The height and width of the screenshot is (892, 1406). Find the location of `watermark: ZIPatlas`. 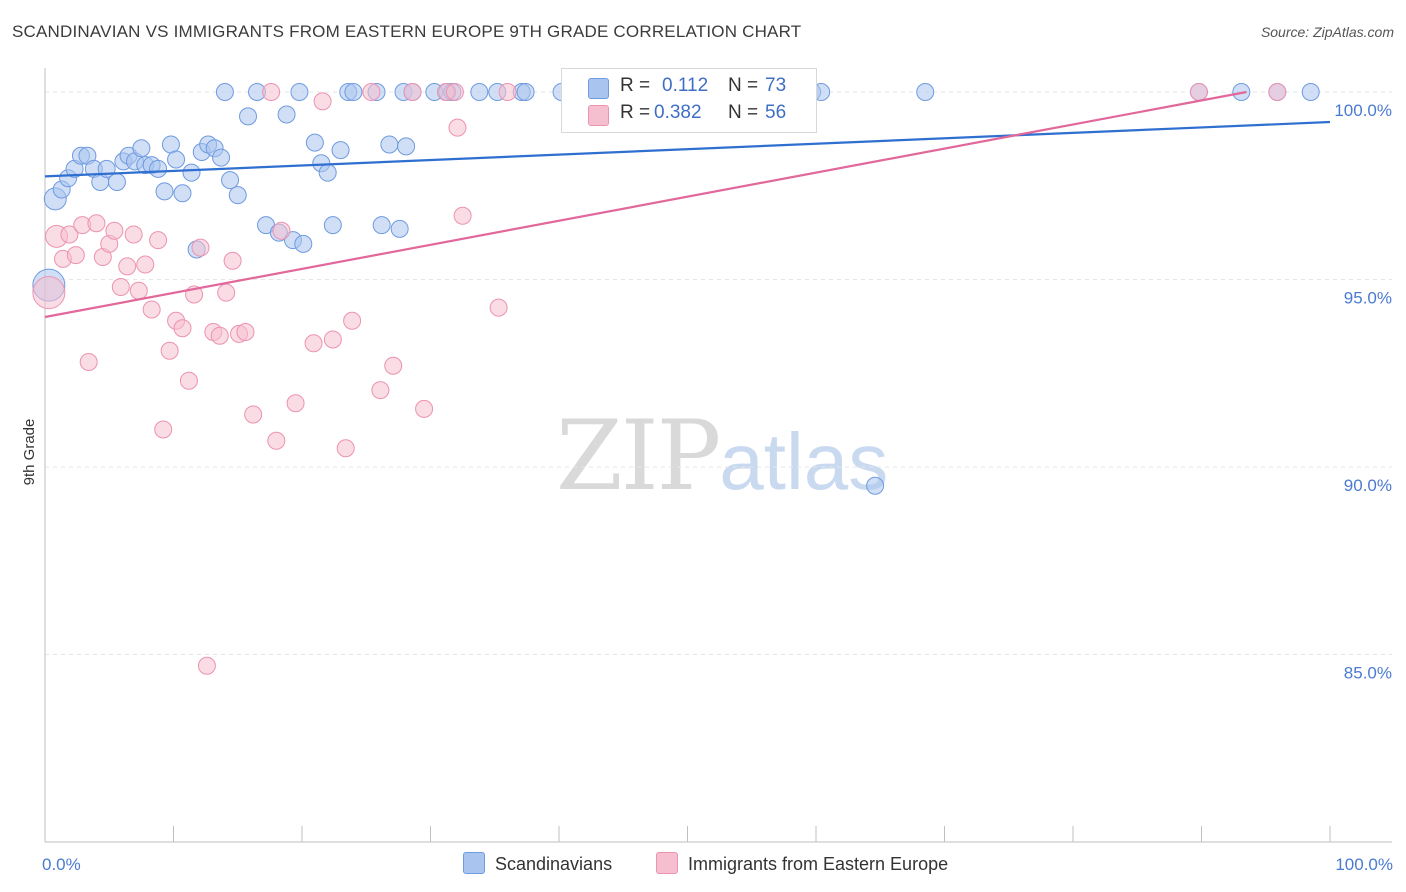

watermark: ZIPatlas is located at coordinates (722, 456).